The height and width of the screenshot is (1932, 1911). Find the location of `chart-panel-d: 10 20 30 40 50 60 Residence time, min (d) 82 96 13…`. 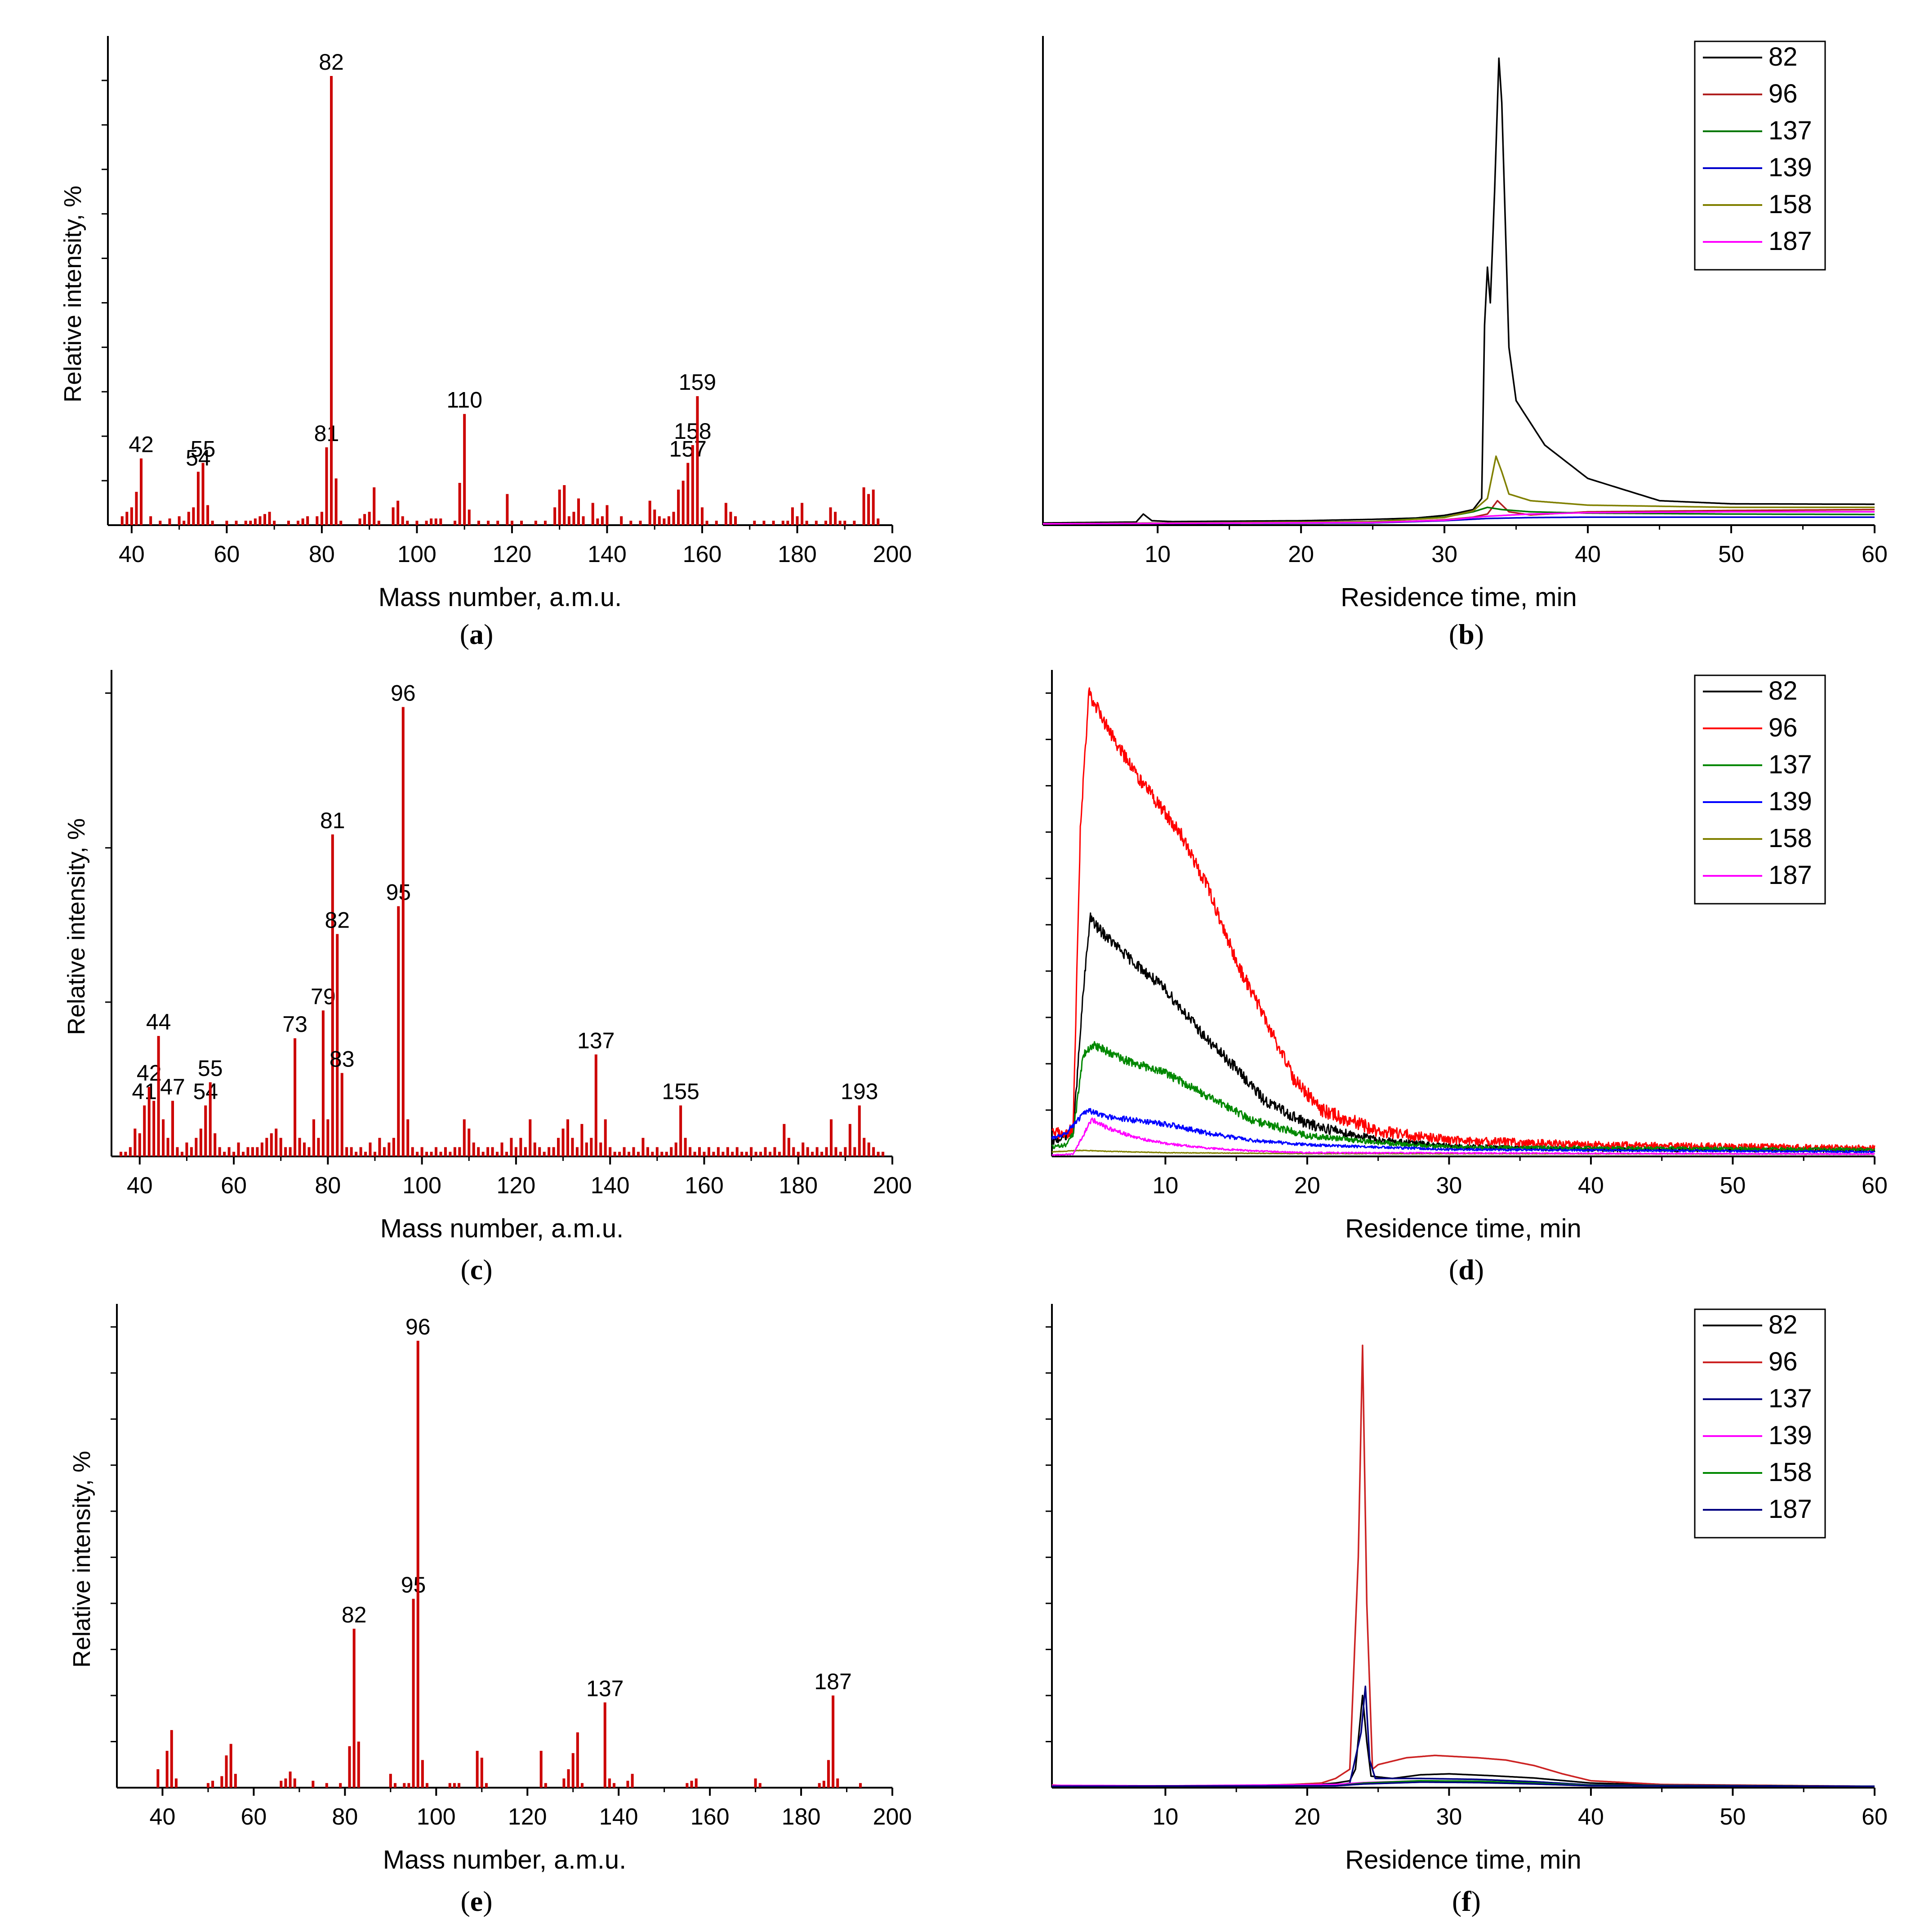

chart-panel-d: 10 20 30 40 50 60 Residence time, min (d) 82 96 13… is located at coordinates (1467, 977).